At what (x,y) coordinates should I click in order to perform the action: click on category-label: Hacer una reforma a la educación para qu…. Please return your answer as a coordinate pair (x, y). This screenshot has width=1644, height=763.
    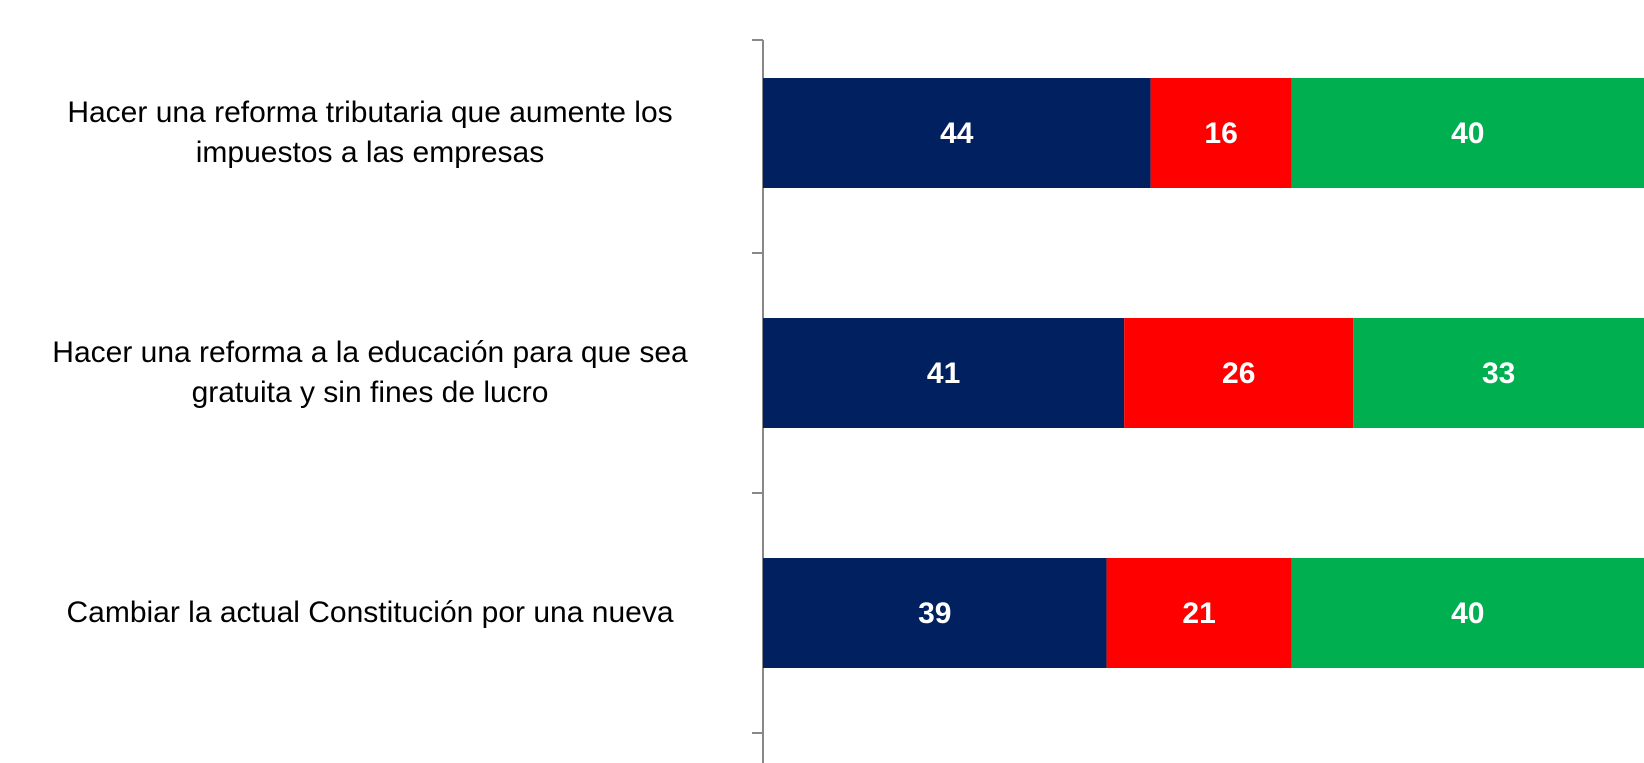
    Looking at the image, I should click on (370, 372).